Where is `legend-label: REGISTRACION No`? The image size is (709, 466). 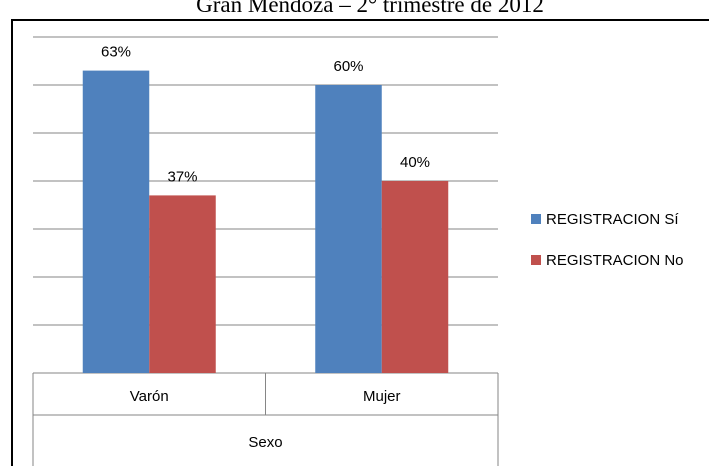
legend-label: REGISTRACION No is located at coordinates (615, 260).